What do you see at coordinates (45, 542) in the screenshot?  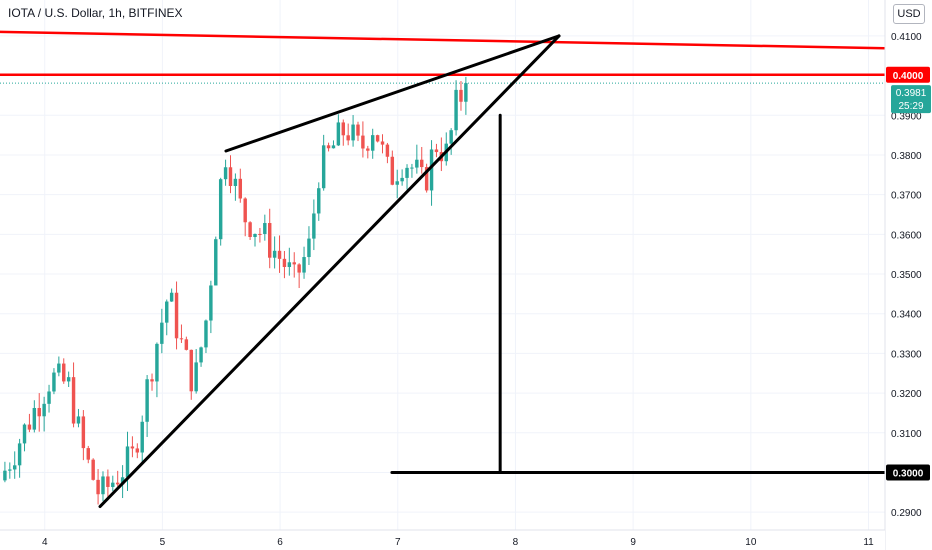 I see `x-tick-label: 4` at bounding box center [45, 542].